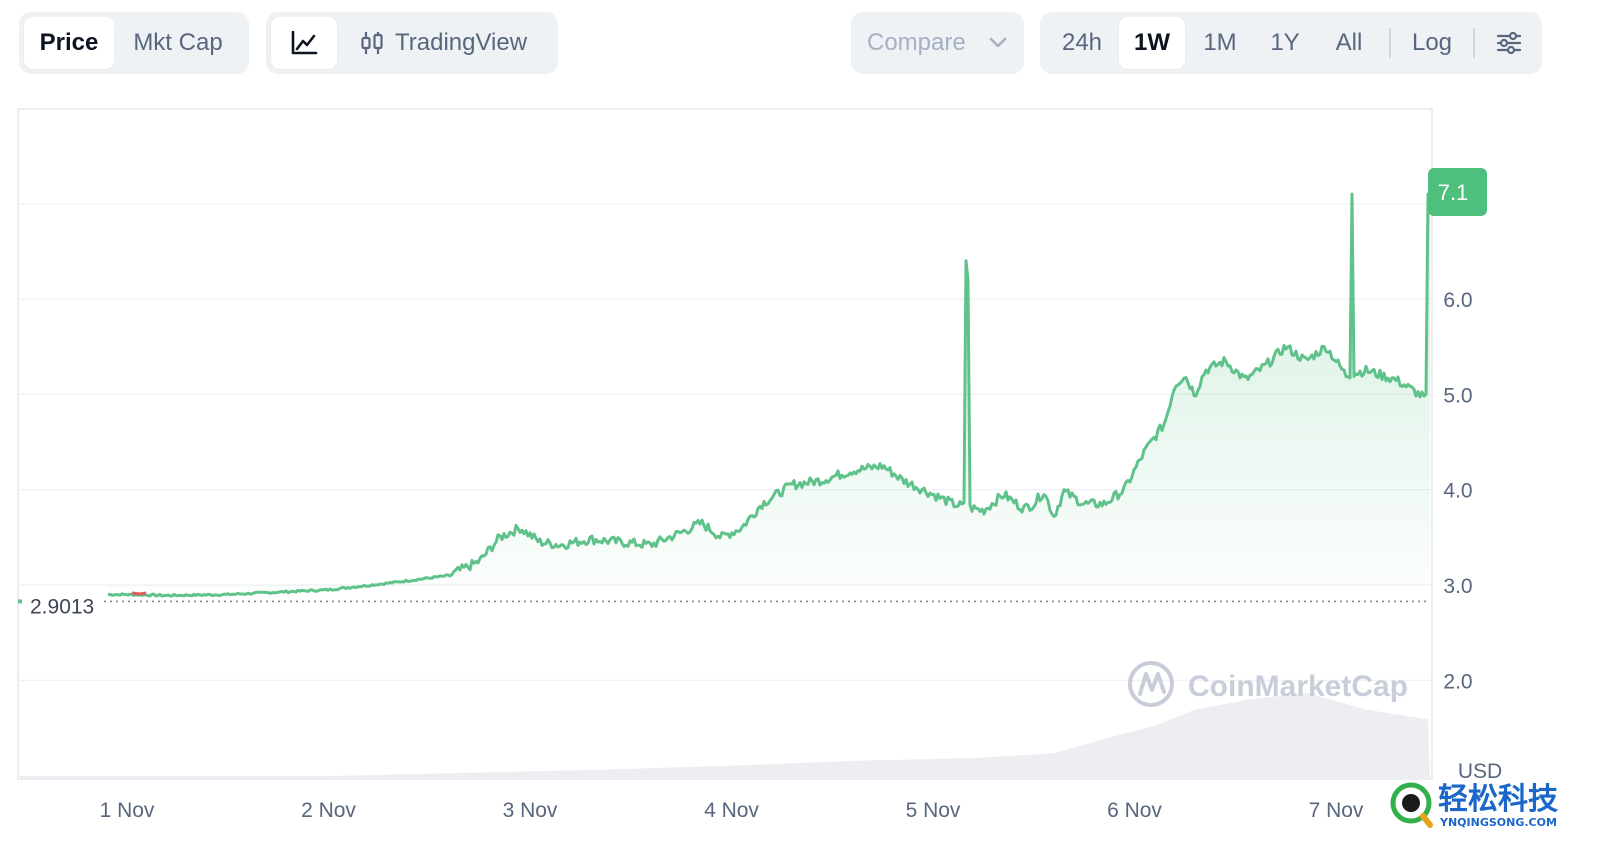  What do you see at coordinates (328, 810) in the screenshot?
I see `x-tick-label: 2 Nov` at bounding box center [328, 810].